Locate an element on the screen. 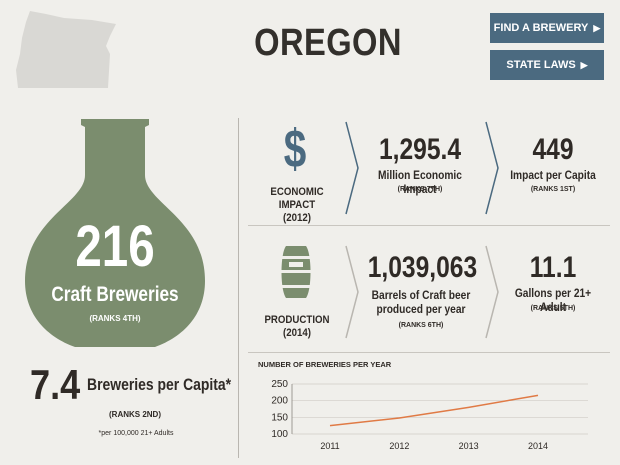 This screenshot has height=465, width=620. economic-impact-label: ECONOMIC IMPACT (2012) is located at coordinates (296, 205).